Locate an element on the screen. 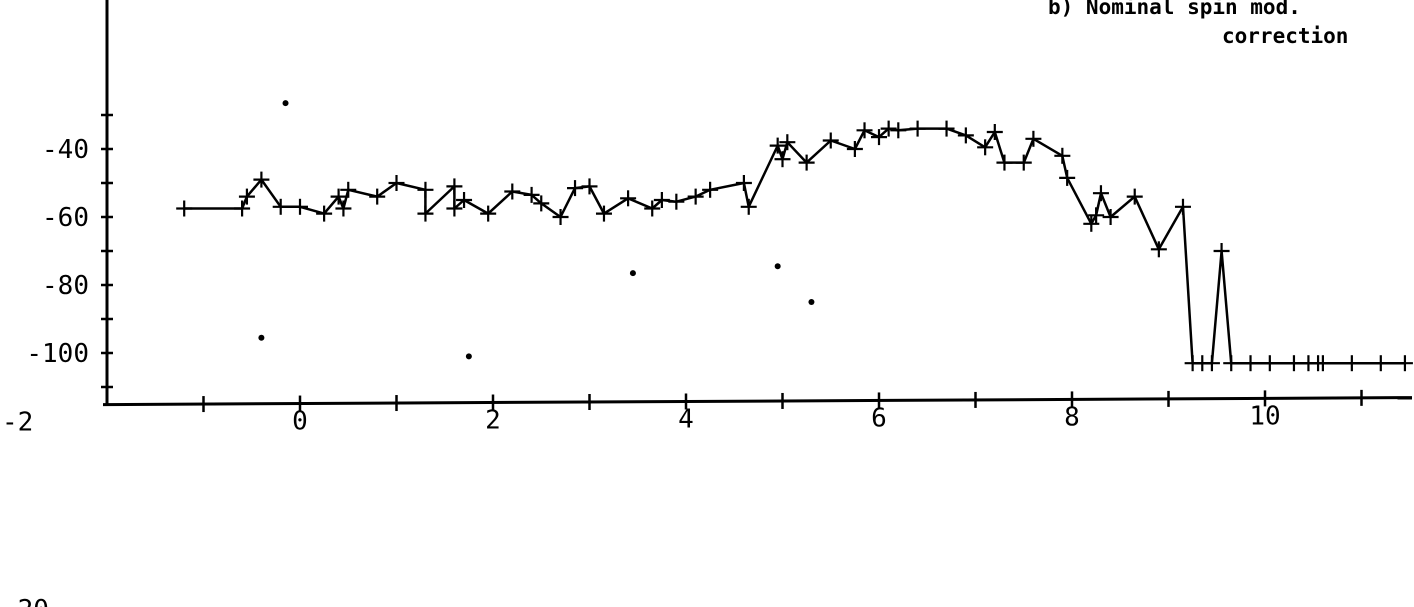 The height and width of the screenshot is (607, 1414). x-tick-label: 4 is located at coordinates (686, 419).